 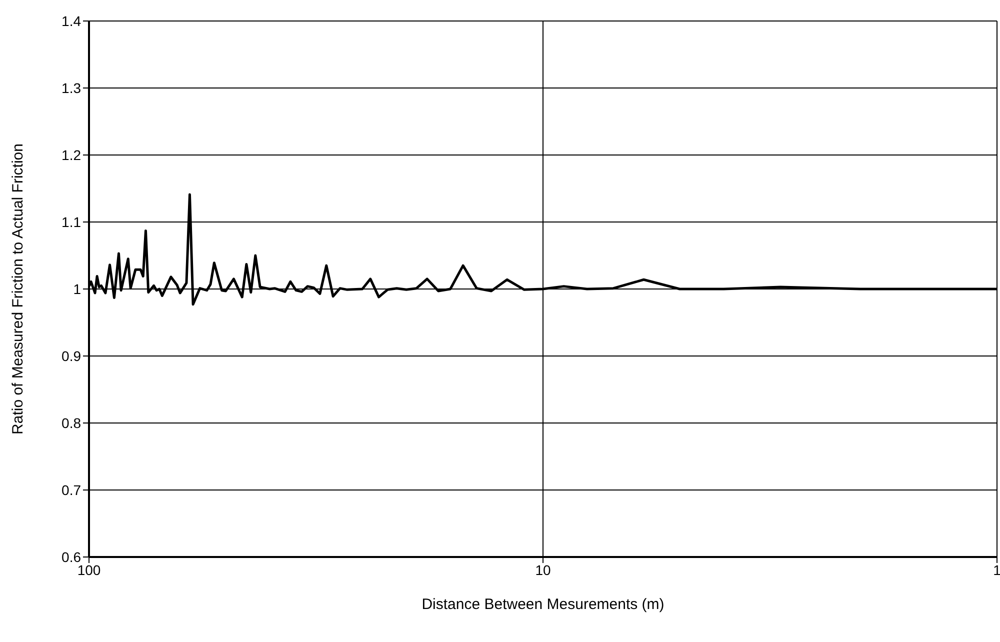 I want to click on y-tick-label: 0.8, so click(x=72, y=422).